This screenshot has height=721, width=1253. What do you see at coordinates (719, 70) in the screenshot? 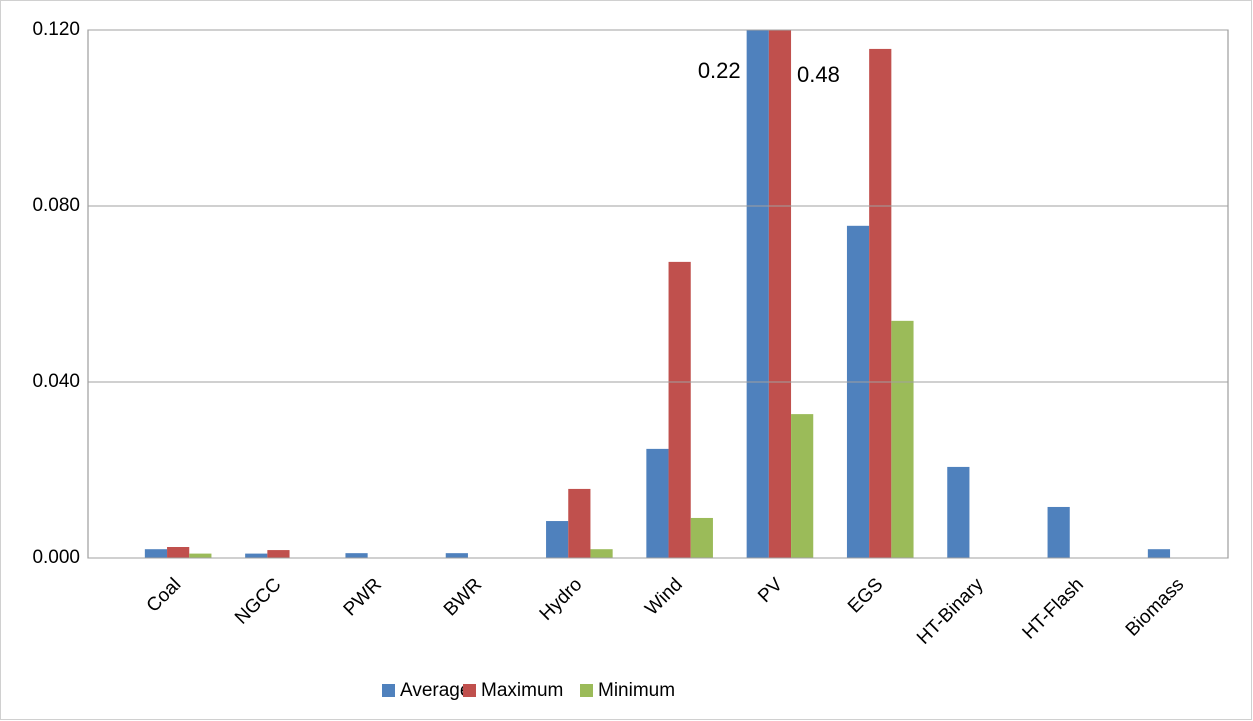
I see `data-label: 0.22` at bounding box center [719, 70].